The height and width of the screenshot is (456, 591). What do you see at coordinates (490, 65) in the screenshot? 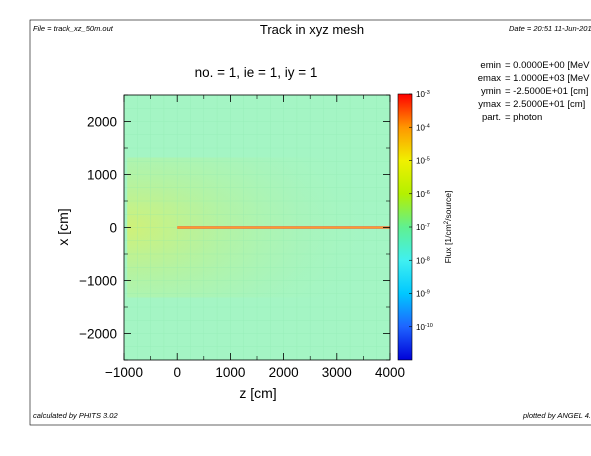
I see `info-key: emin` at bounding box center [490, 65].